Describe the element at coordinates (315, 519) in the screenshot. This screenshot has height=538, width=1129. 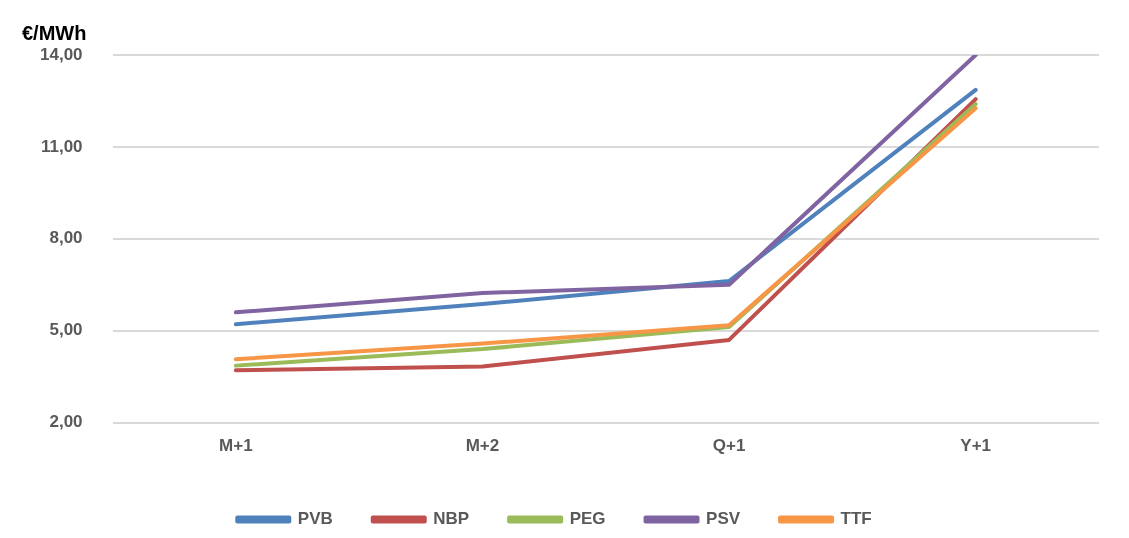
I see `legend-label: PVB` at that location.